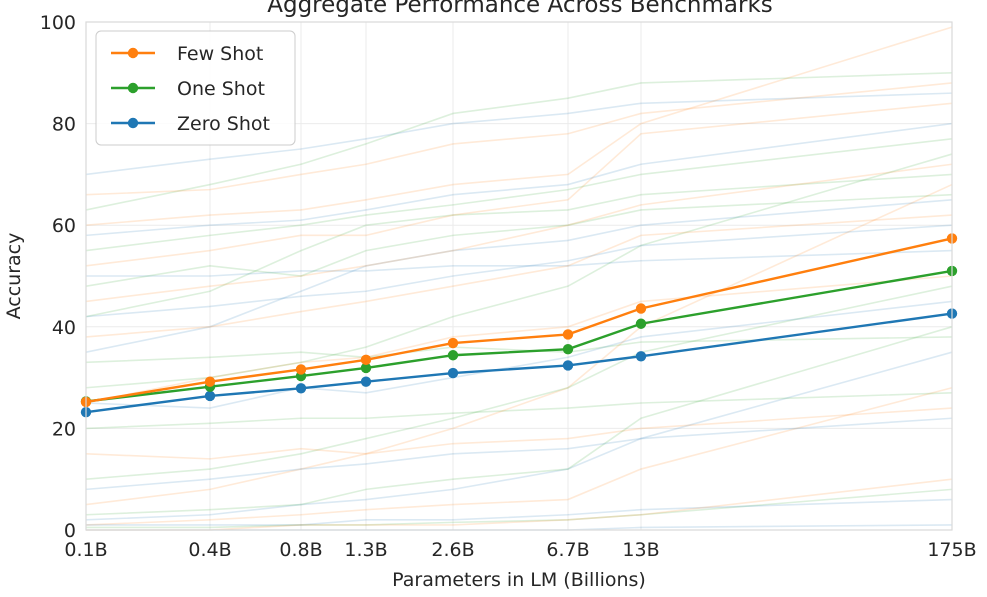 This screenshot has width=987, height=597. What do you see at coordinates (221, 89) in the screenshot?
I see `legend-label: One Shot` at bounding box center [221, 89].